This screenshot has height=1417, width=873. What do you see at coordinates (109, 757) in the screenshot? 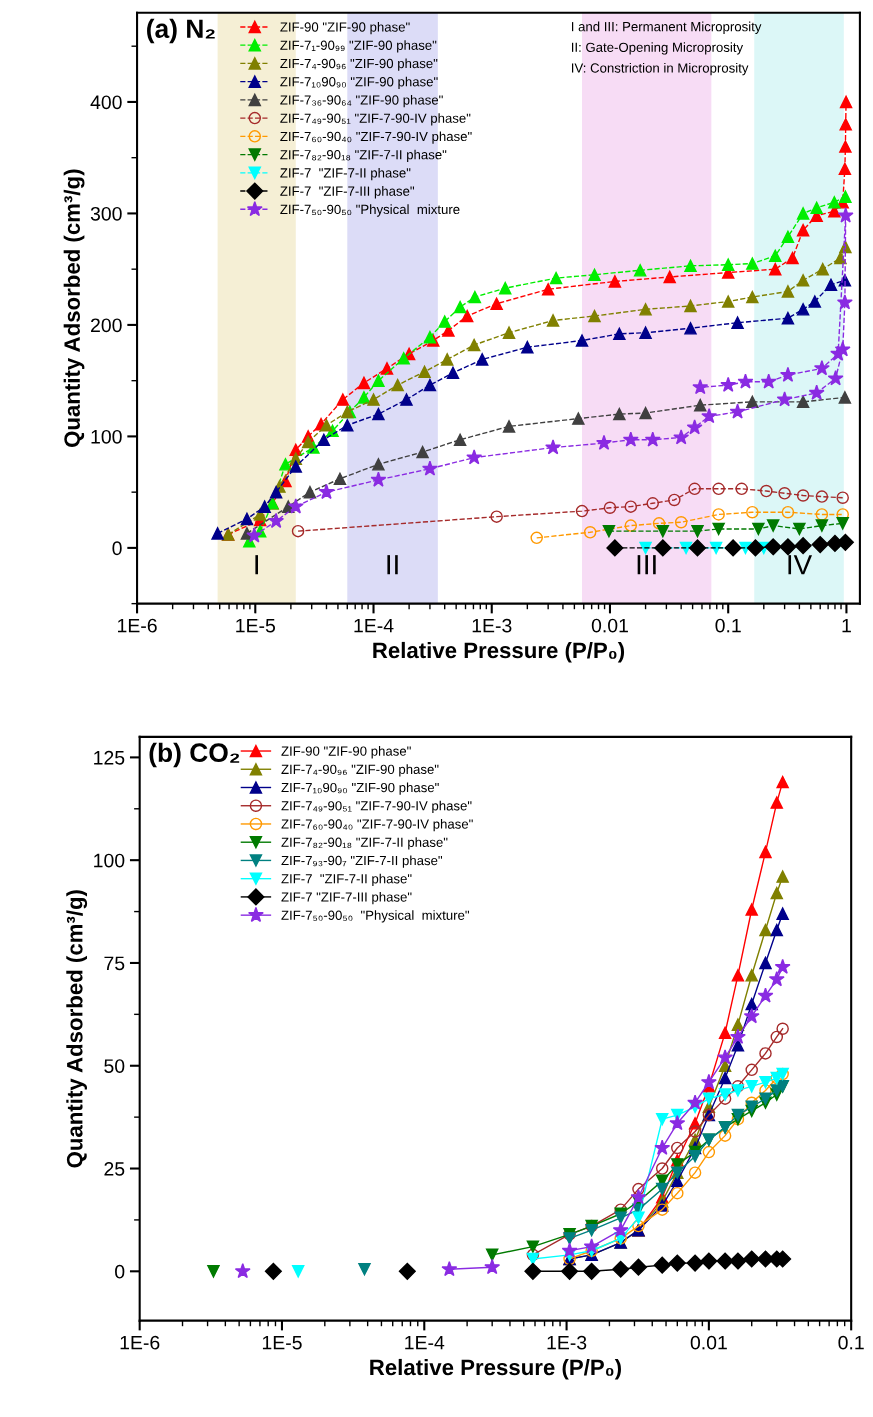
I see `y-tick-label: 125` at bounding box center [109, 757].